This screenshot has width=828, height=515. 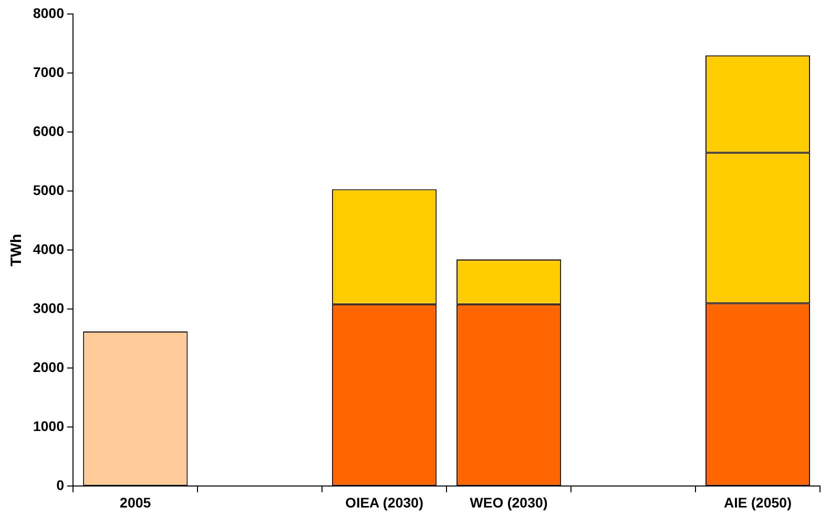 What do you see at coordinates (17, 250) in the screenshot?
I see `y-axis-title: TWh` at bounding box center [17, 250].